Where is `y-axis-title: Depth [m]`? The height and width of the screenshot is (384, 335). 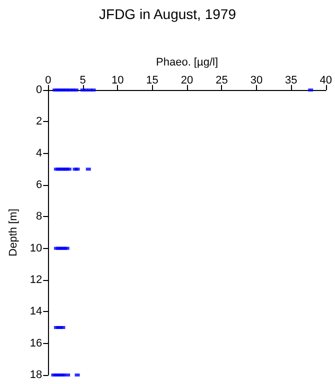
y-axis-title: Depth [m] is located at coordinates (14, 232).